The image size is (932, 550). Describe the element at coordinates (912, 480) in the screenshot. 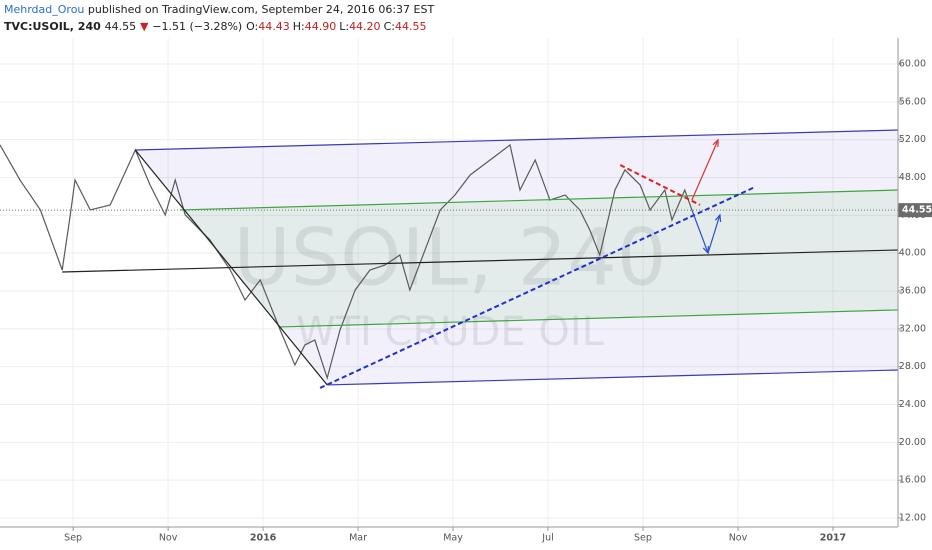

I see `y-tick-label: 16.00` at that location.